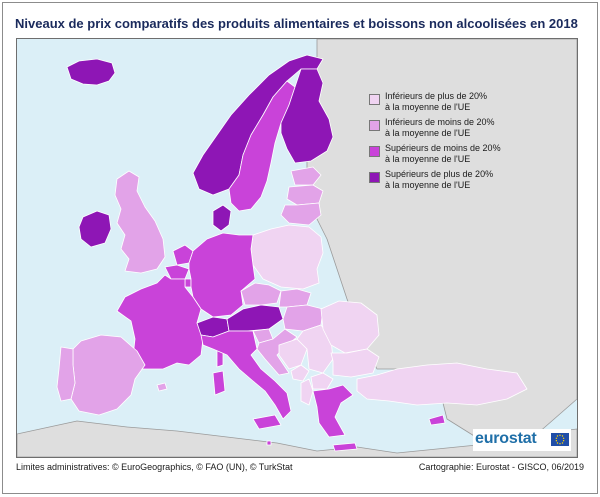  Describe the element at coordinates (350, 327) in the screenshot. I see `country-romania` at that location.